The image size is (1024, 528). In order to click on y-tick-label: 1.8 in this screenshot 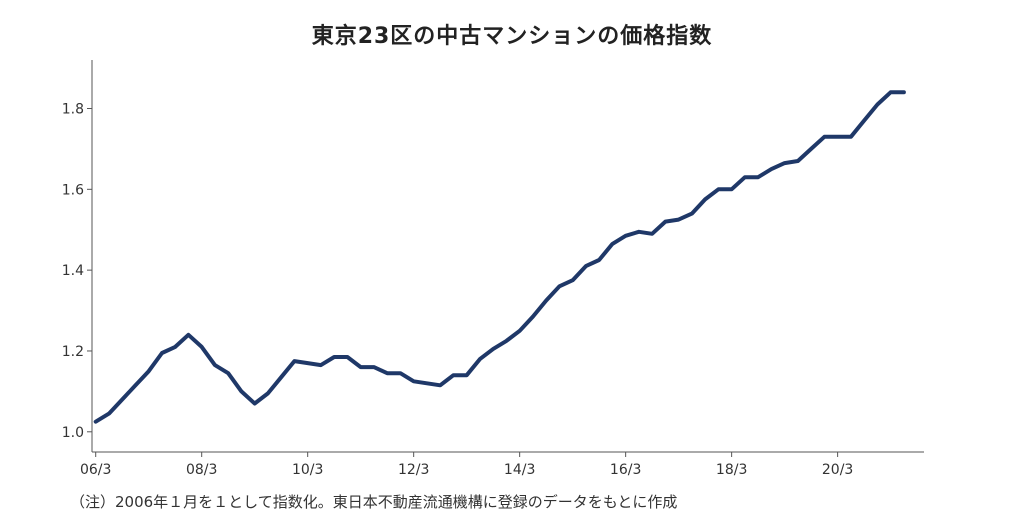, I will do `click(73, 109)`.